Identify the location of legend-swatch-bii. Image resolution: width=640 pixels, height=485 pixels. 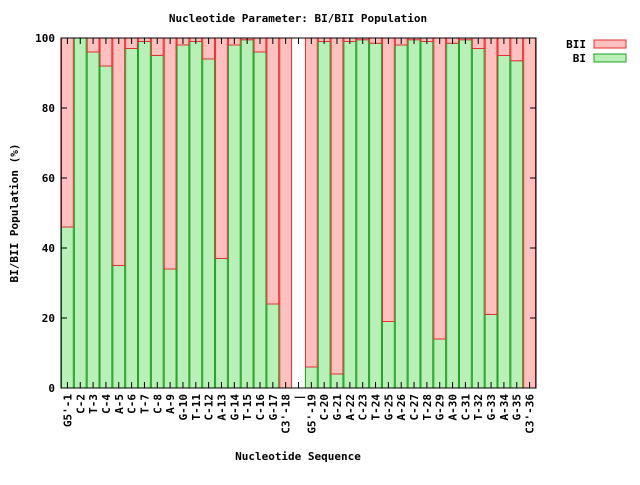
(610, 44).